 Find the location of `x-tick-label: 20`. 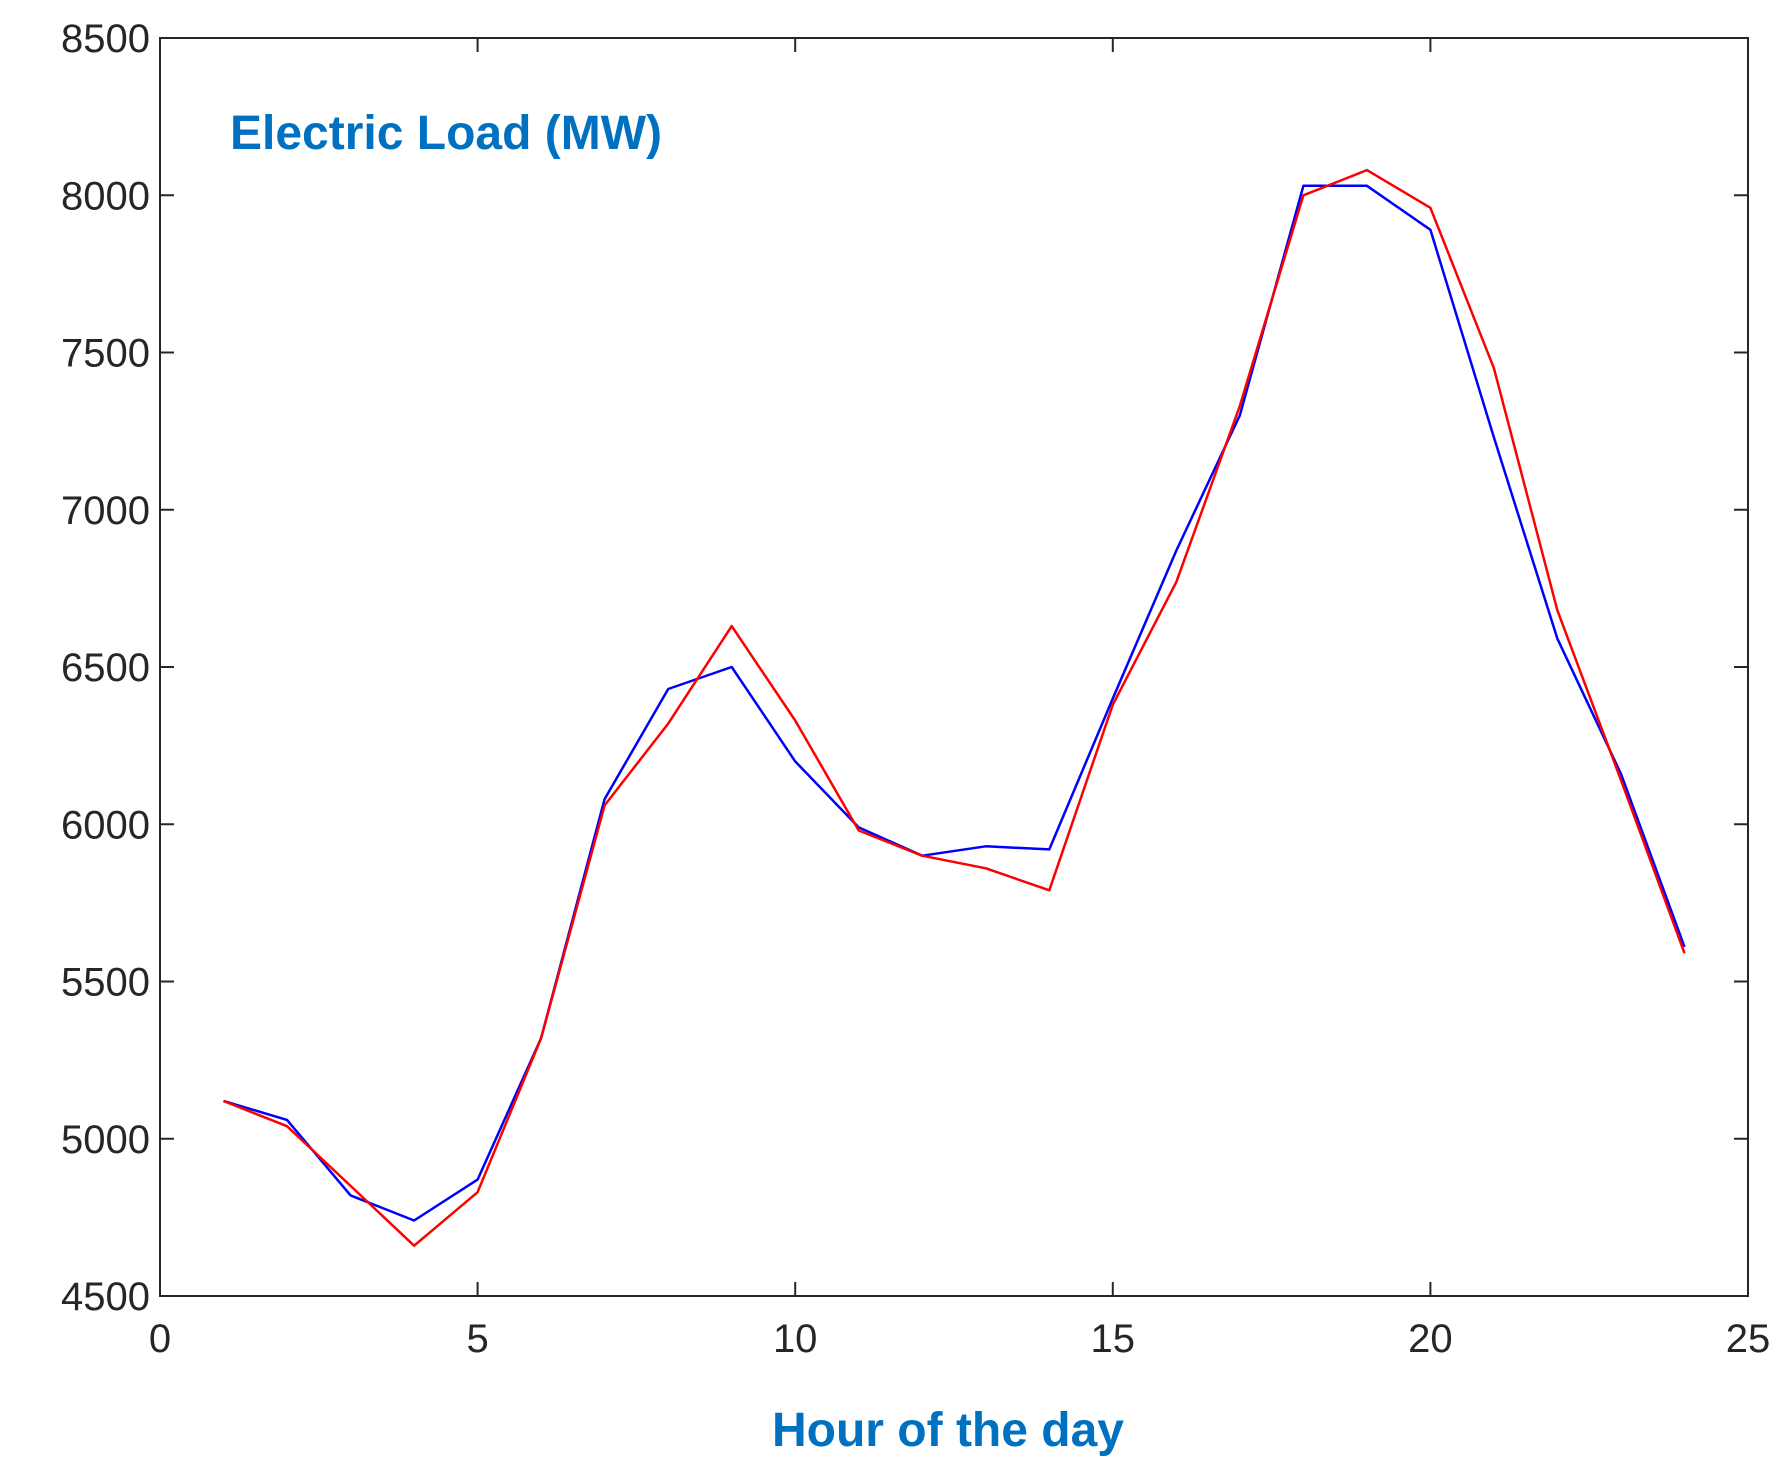

x-tick-label: 20 is located at coordinates (1430, 1339).